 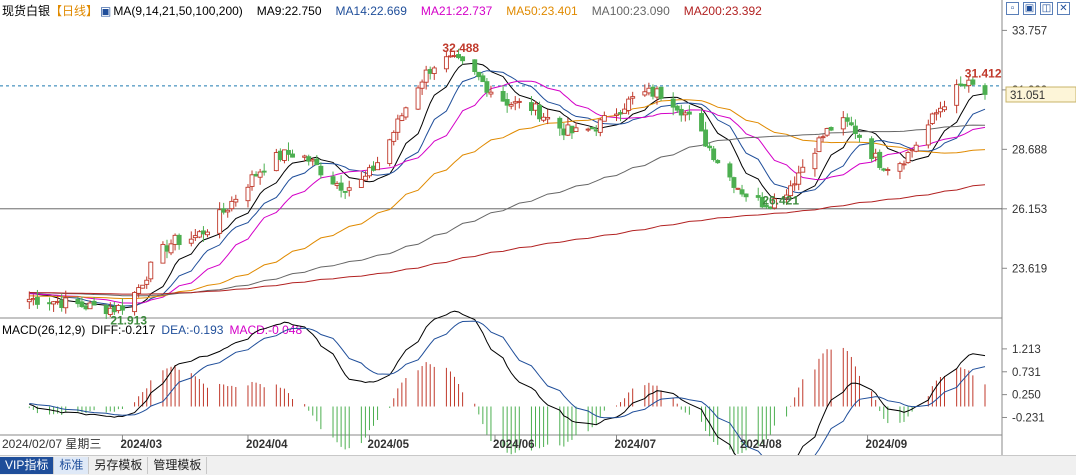 What do you see at coordinates (780, 201) in the screenshot?
I see `low2-annotation: 26.421` at bounding box center [780, 201].